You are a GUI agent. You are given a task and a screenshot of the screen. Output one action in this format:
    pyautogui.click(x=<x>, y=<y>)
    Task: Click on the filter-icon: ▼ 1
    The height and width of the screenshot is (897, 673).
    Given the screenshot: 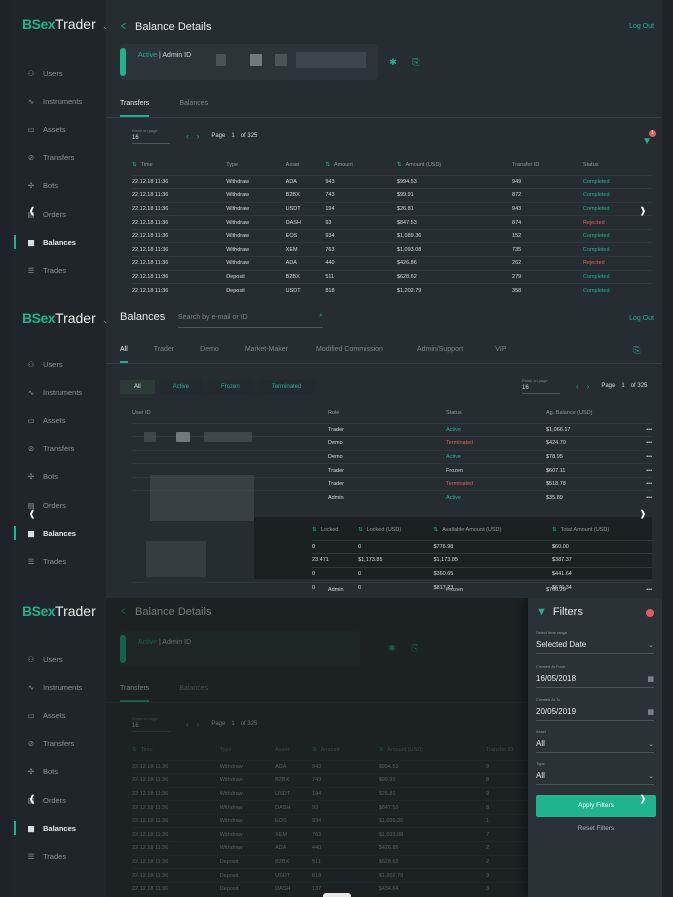 What is the action you would take?
    pyautogui.click(x=649, y=138)
    